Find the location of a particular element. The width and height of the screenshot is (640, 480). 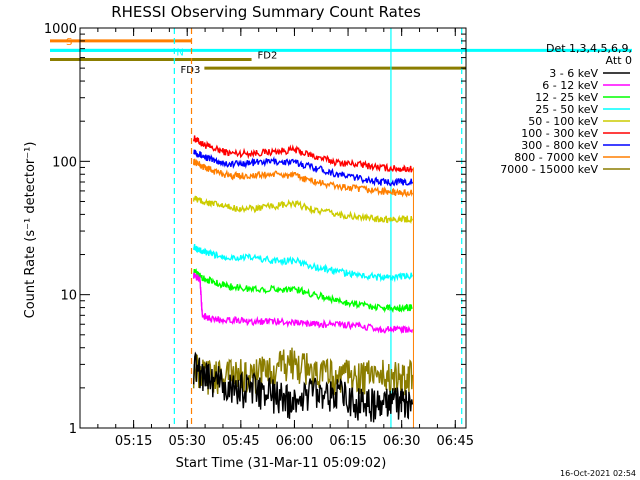

y-axis-label: Count Rate (s⁻¹ detector⁻¹) is located at coordinates (30, 230).